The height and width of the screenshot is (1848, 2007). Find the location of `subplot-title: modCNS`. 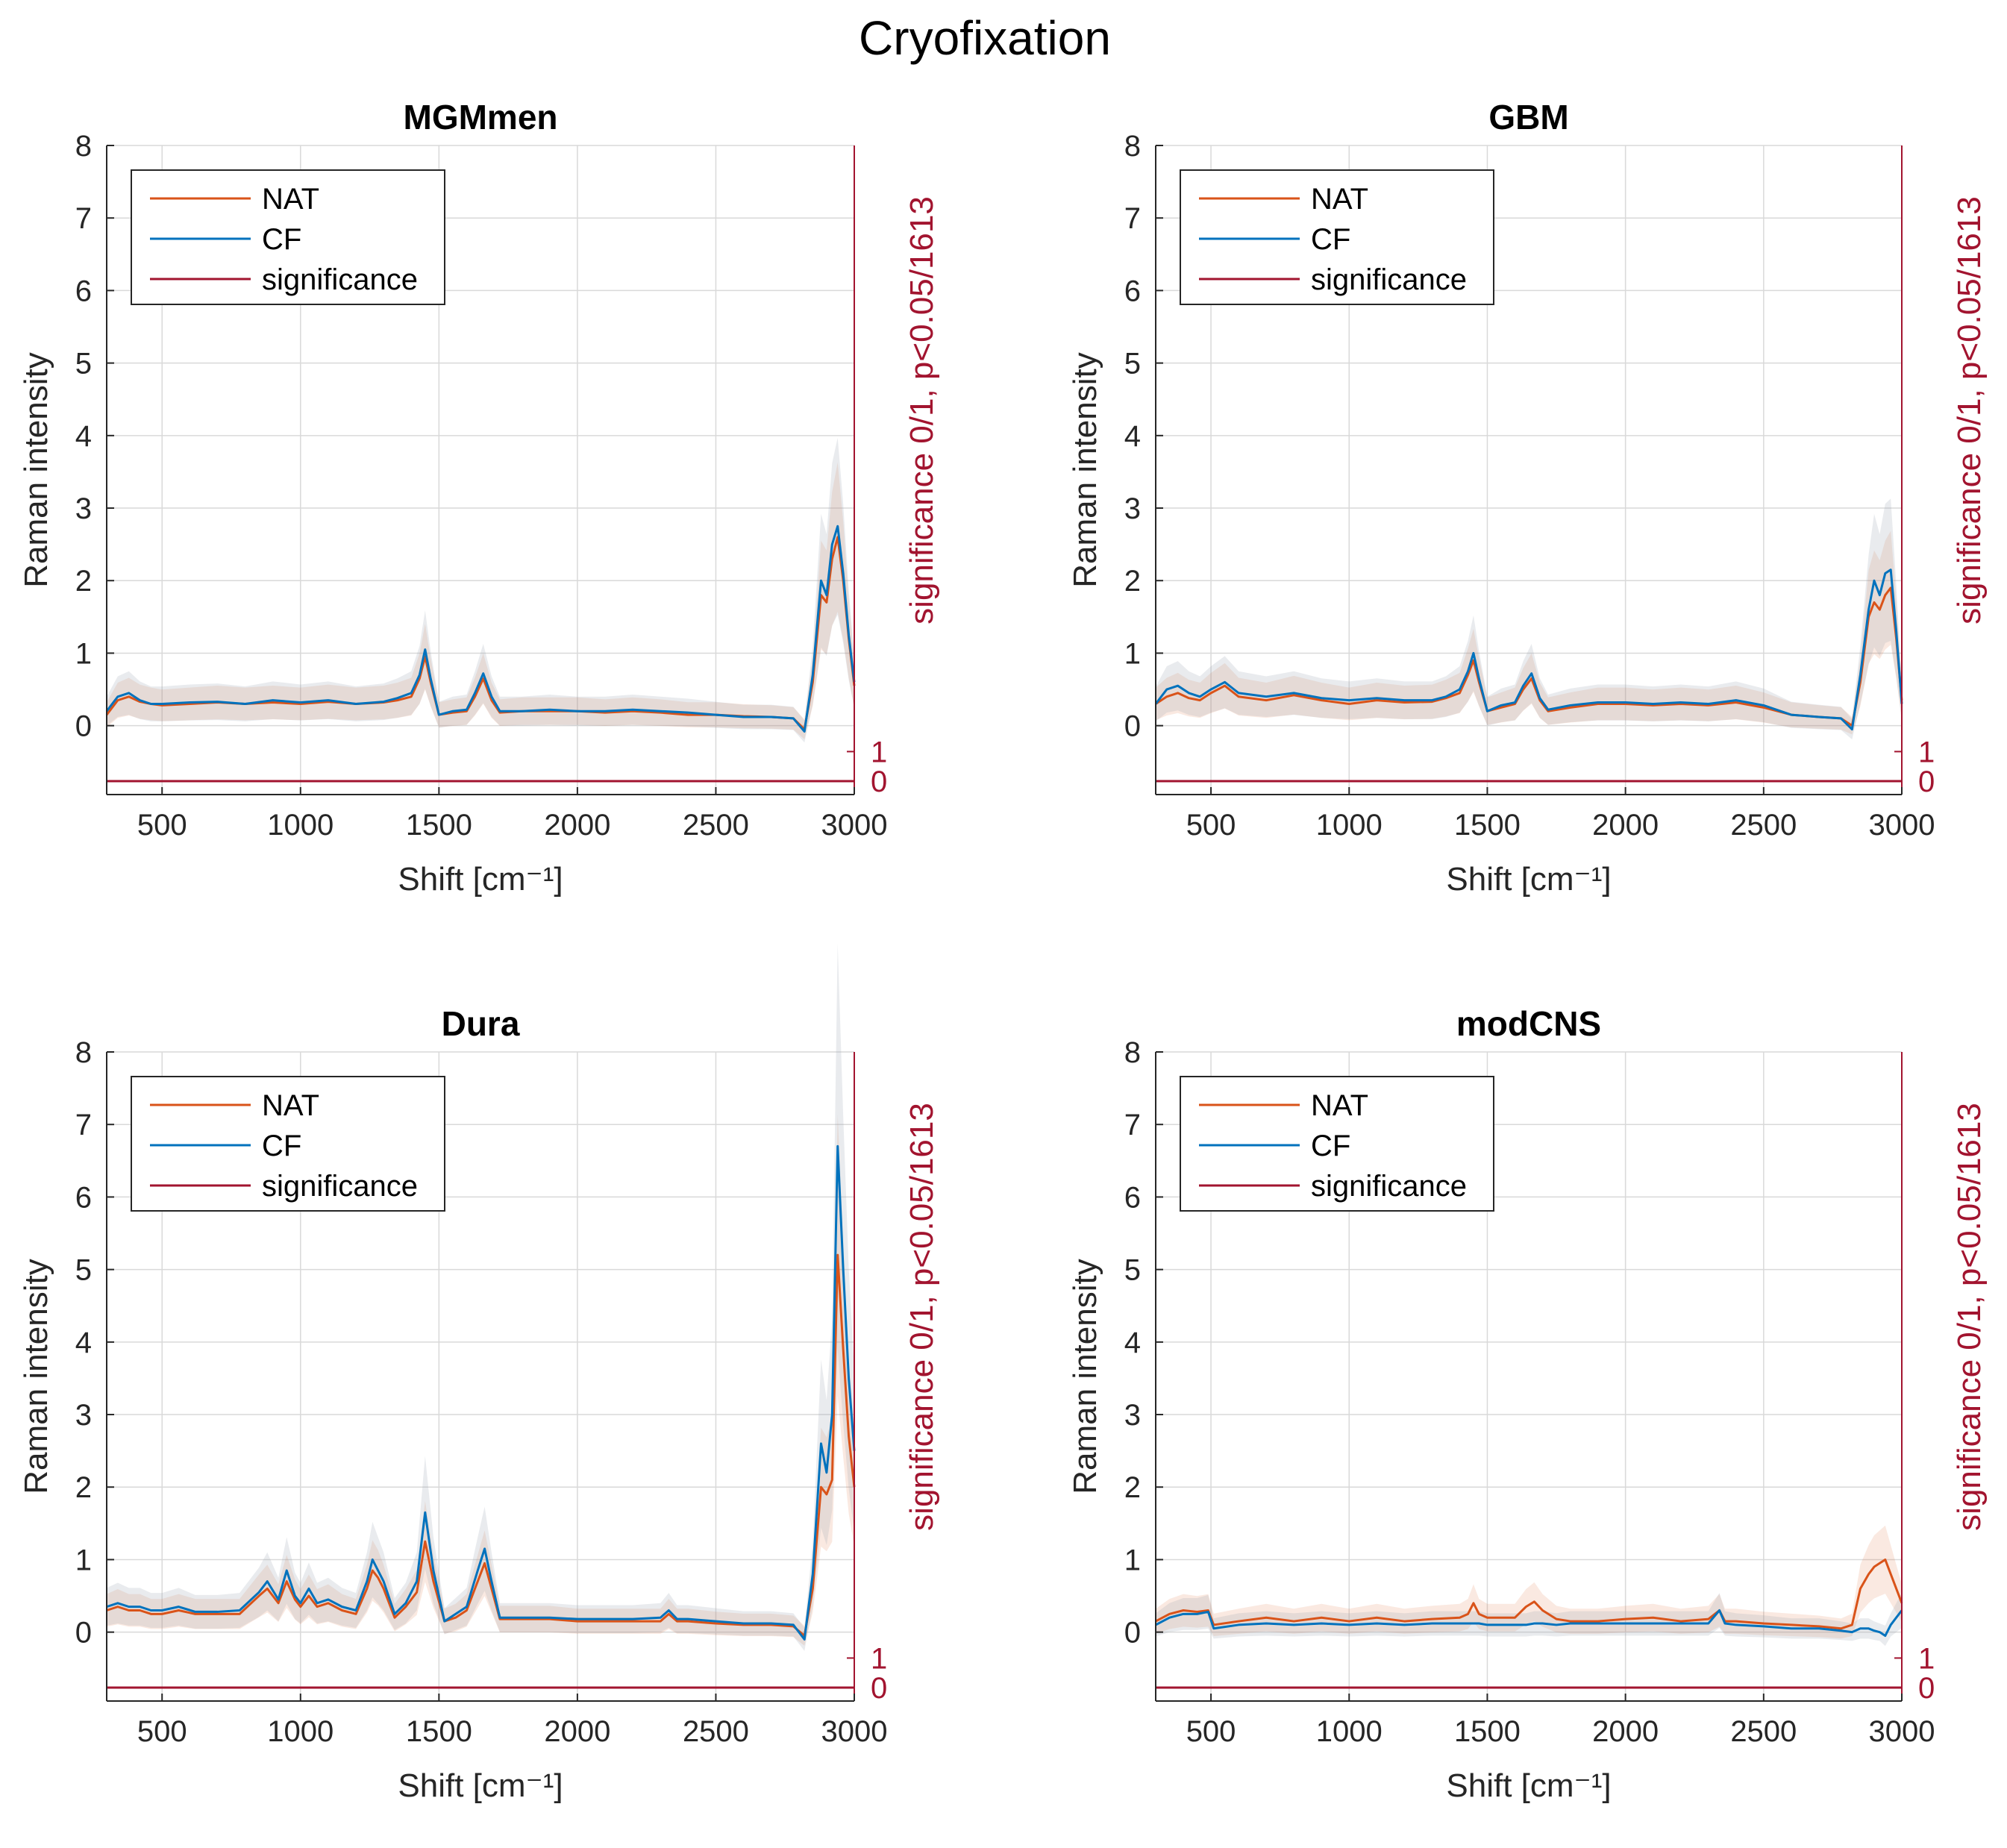

subplot-title: modCNS is located at coordinates (1528, 1024).